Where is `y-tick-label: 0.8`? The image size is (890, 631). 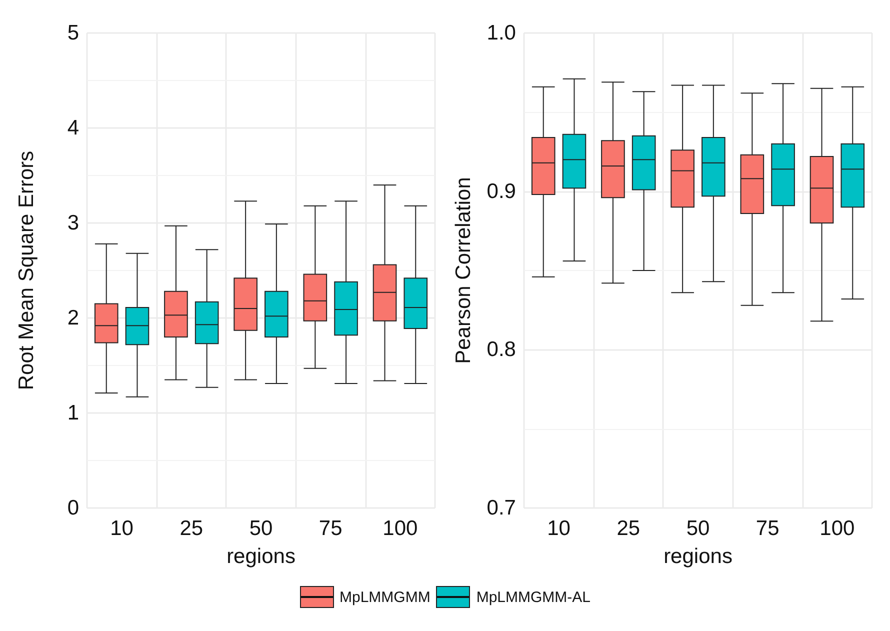 y-tick-label: 0.8 is located at coordinates (501, 350).